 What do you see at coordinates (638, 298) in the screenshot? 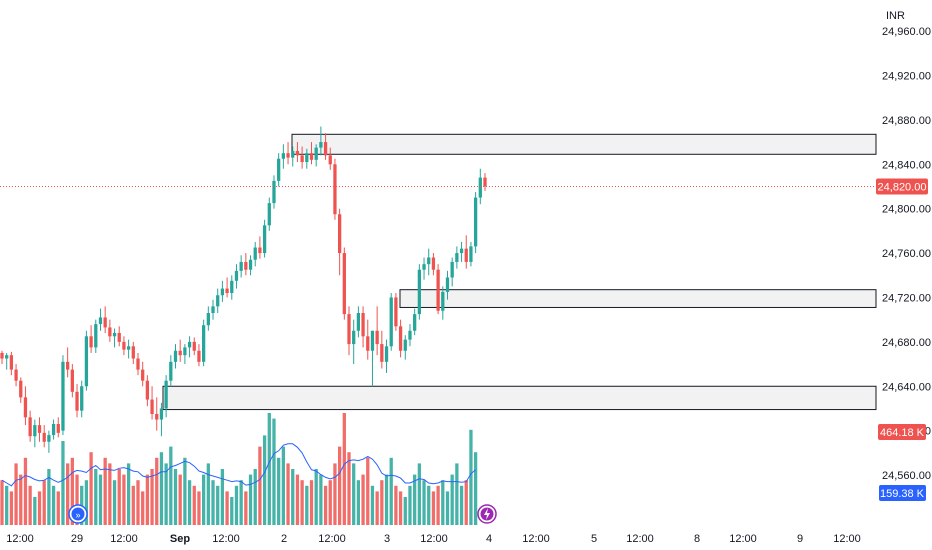
I see `zone-middle` at bounding box center [638, 298].